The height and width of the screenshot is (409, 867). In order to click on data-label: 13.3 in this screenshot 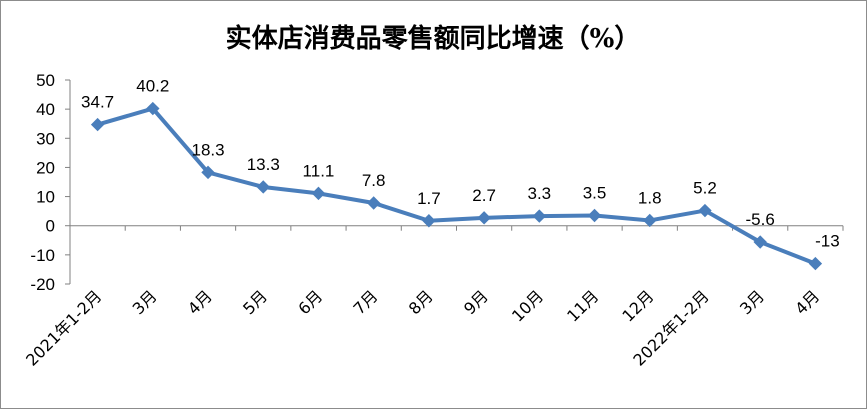, I will do `click(263, 164)`.